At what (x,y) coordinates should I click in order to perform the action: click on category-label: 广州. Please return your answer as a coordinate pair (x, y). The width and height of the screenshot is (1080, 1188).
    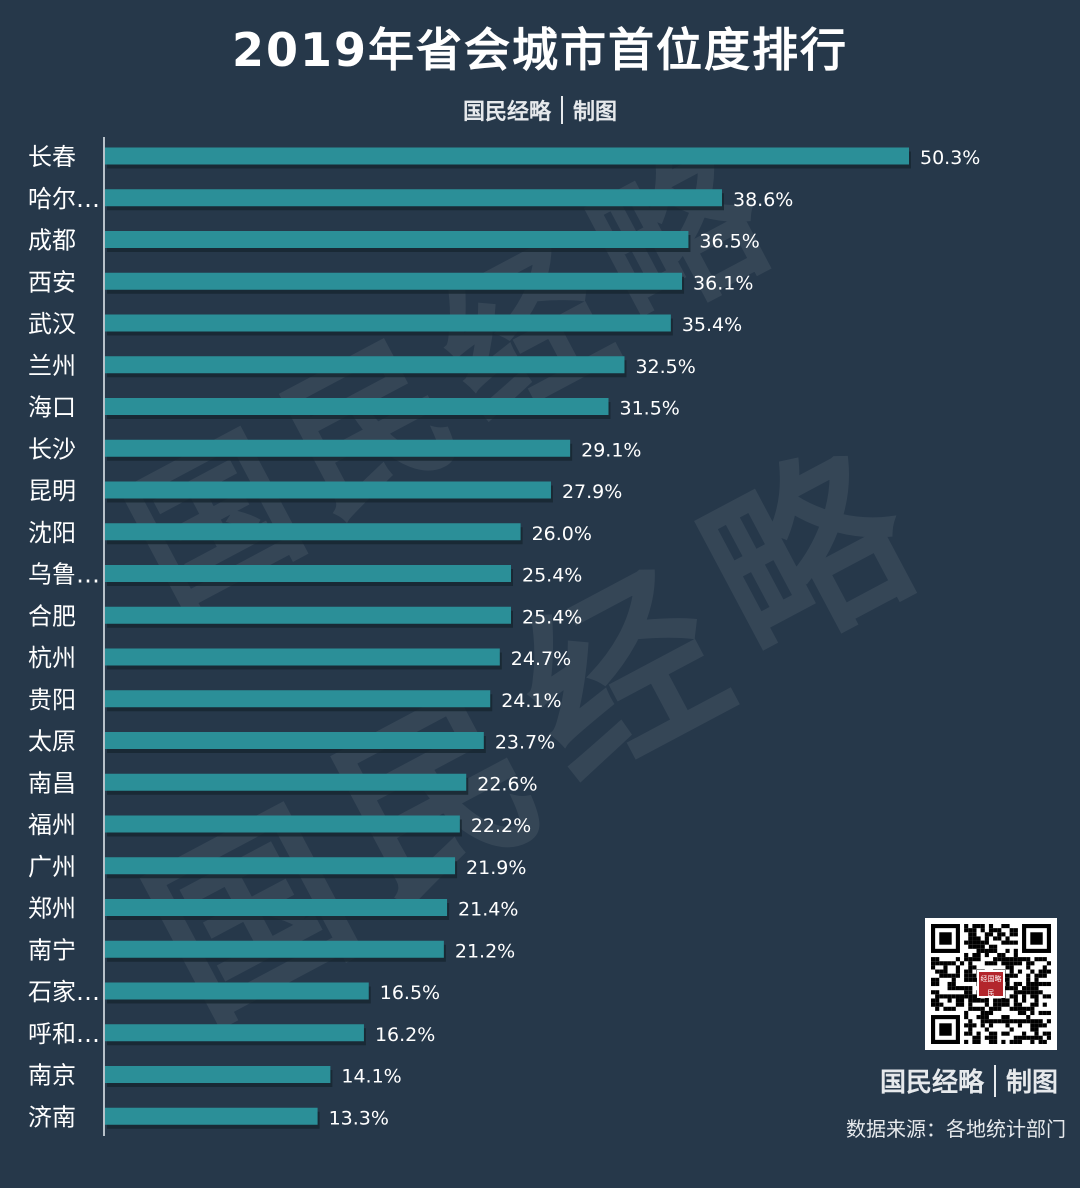
    Looking at the image, I should click on (52, 867).